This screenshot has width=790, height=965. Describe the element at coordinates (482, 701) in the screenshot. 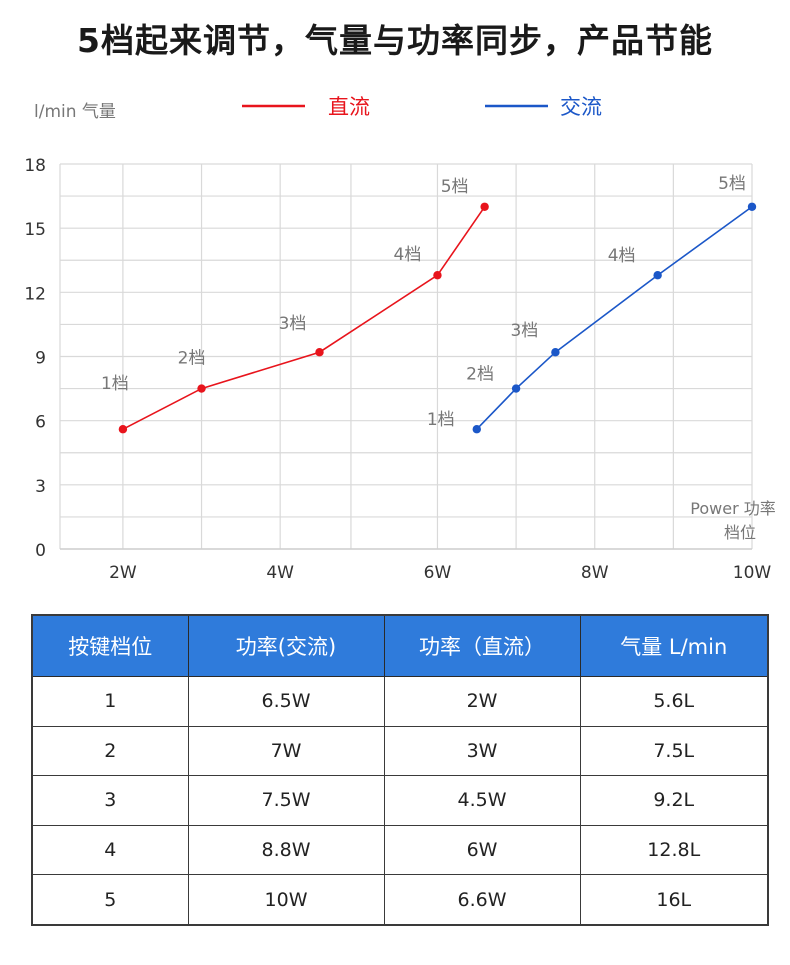

I see `table-cell: 2W` at that location.